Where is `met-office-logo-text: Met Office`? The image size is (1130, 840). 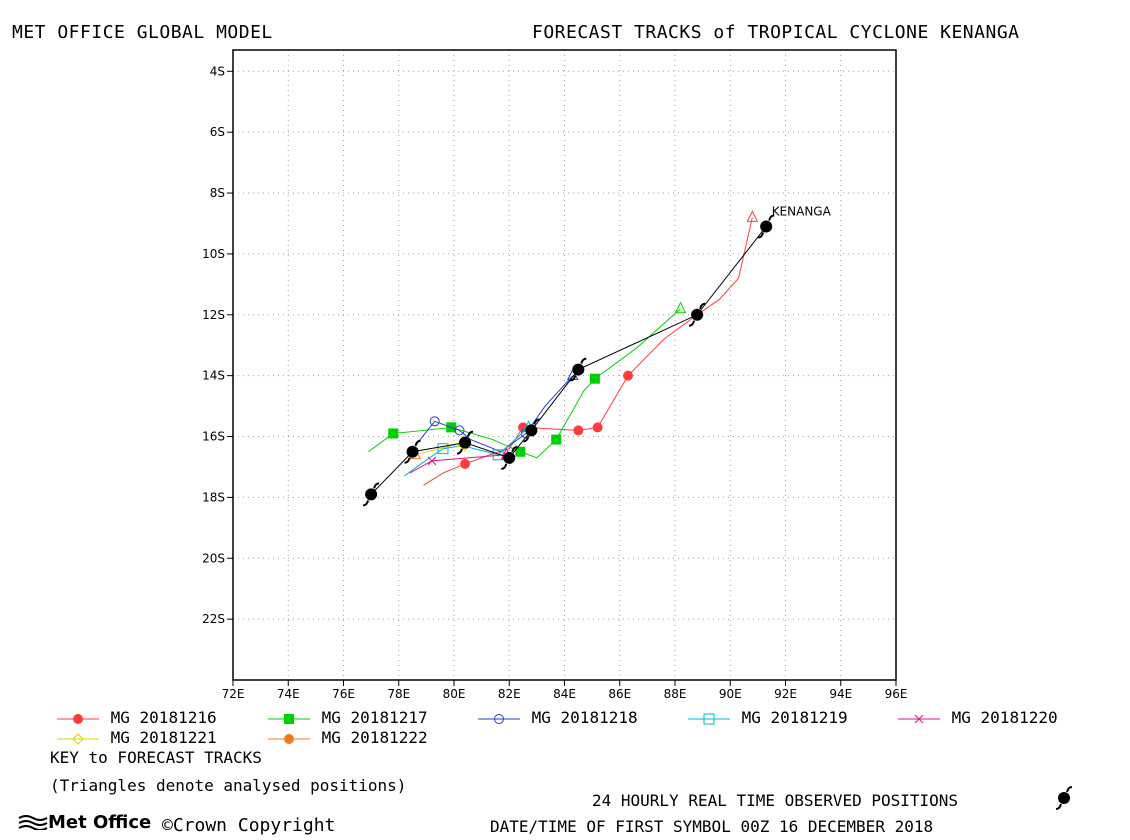 met-office-logo-text: Met Office is located at coordinates (100, 822).